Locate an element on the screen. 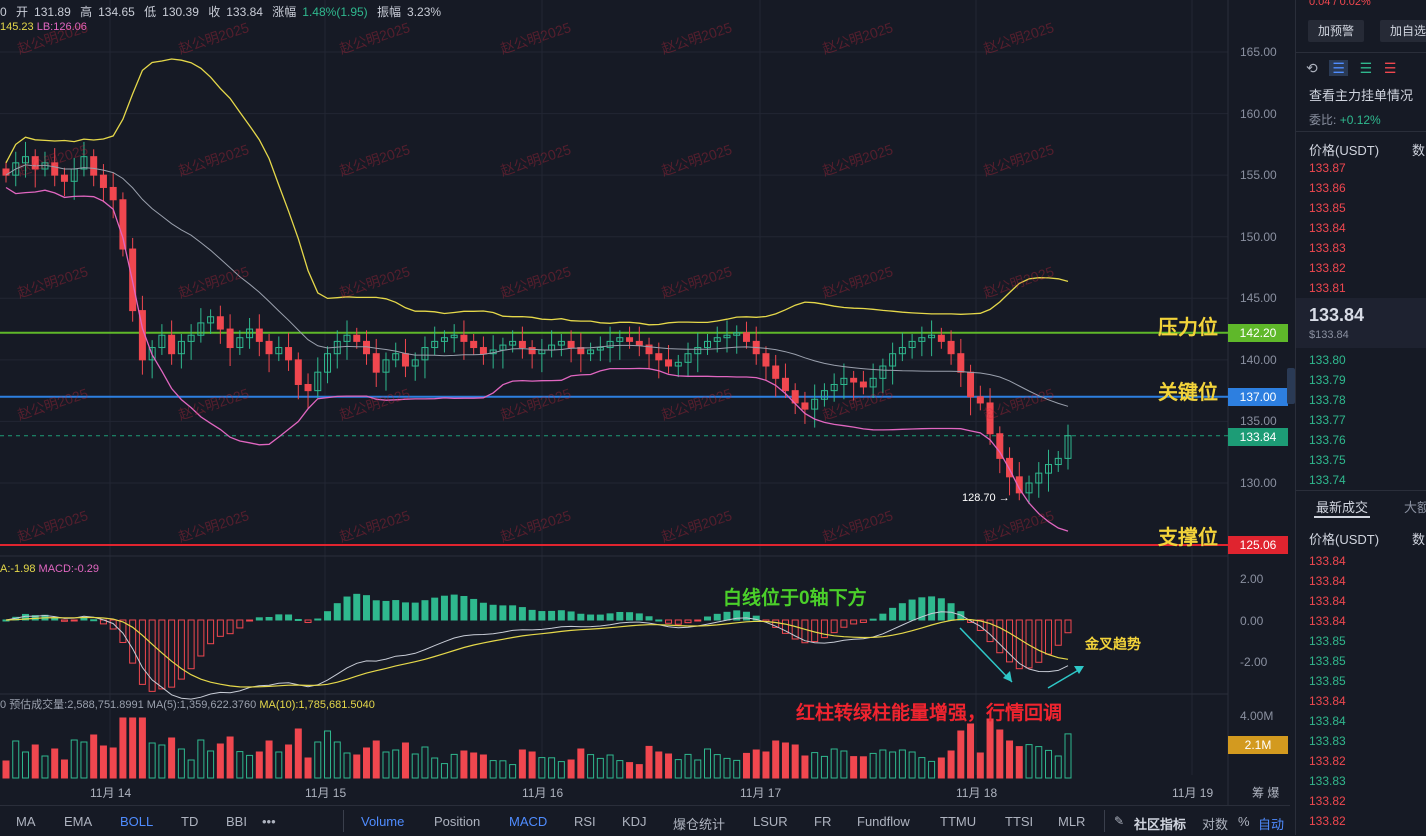 The height and width of the screenshot is (836, 1426). bids-row: 133.79 is located at coordinates (1327, 380).